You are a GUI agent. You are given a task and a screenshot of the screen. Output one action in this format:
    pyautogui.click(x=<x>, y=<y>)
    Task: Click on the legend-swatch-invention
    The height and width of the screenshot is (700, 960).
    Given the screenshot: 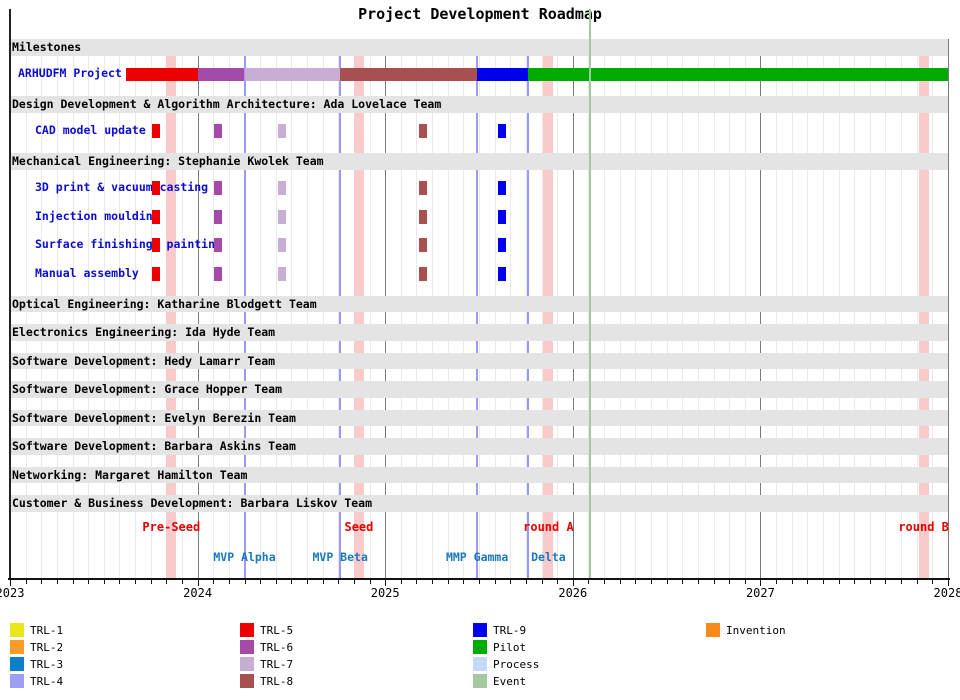 What is the action you would take?
    pyautogui.click(x=713, y=630)
    